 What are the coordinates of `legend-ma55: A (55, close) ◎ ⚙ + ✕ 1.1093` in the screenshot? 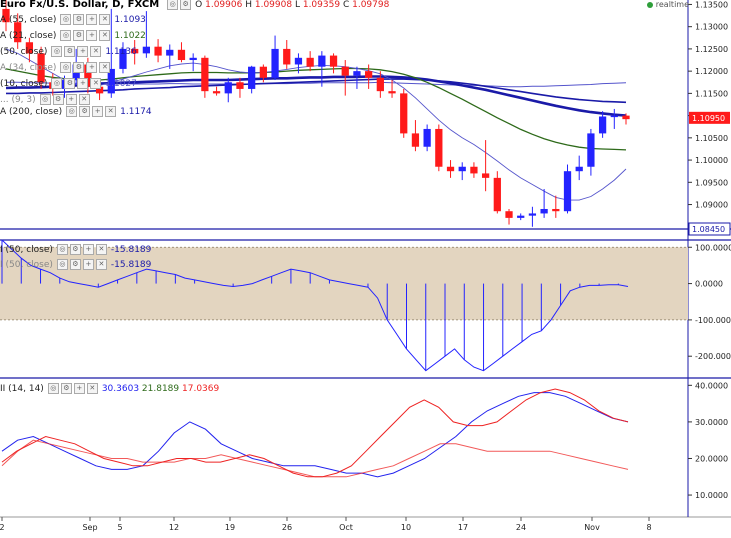 It's located at (73, 19).